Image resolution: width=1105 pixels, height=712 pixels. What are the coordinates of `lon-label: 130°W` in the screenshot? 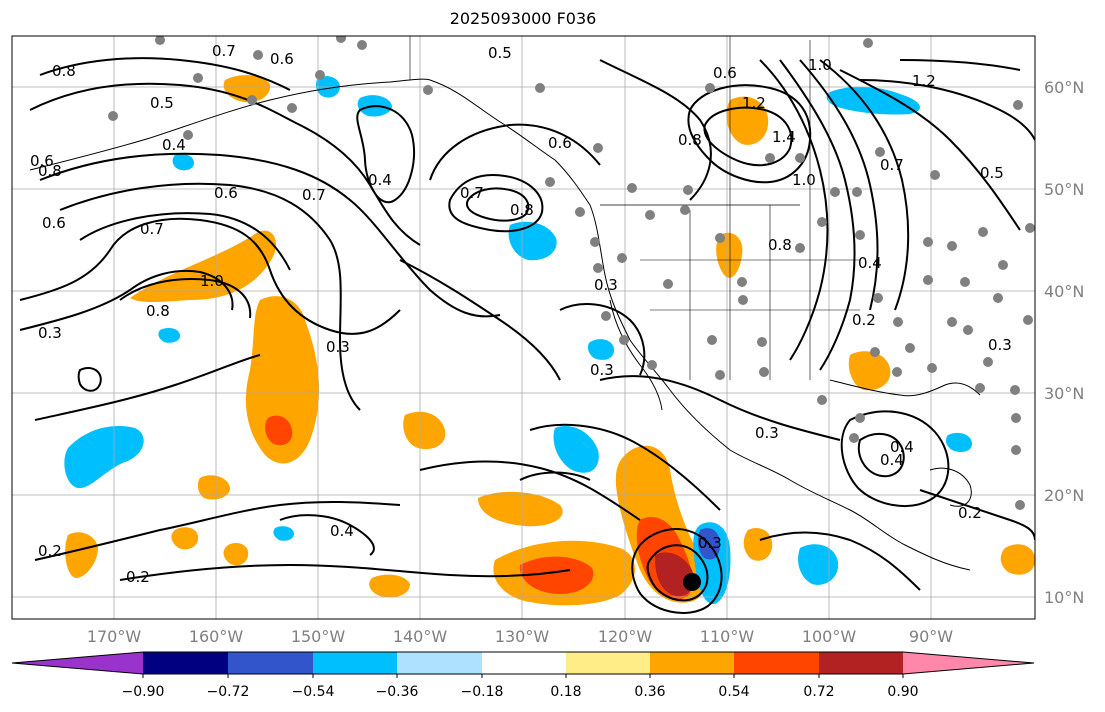 It's located at (522, 636).